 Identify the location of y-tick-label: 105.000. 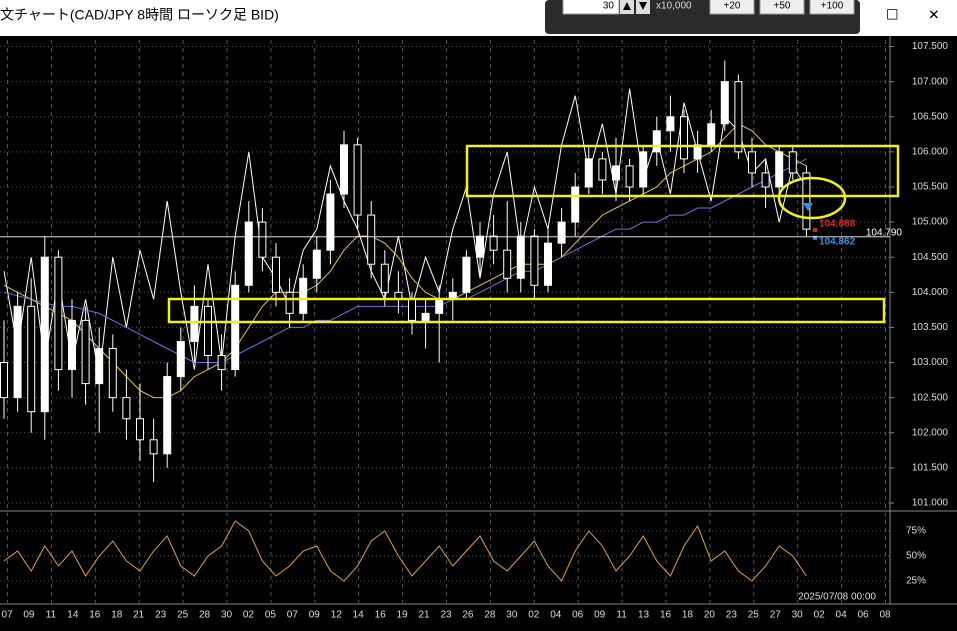
(930, 222).